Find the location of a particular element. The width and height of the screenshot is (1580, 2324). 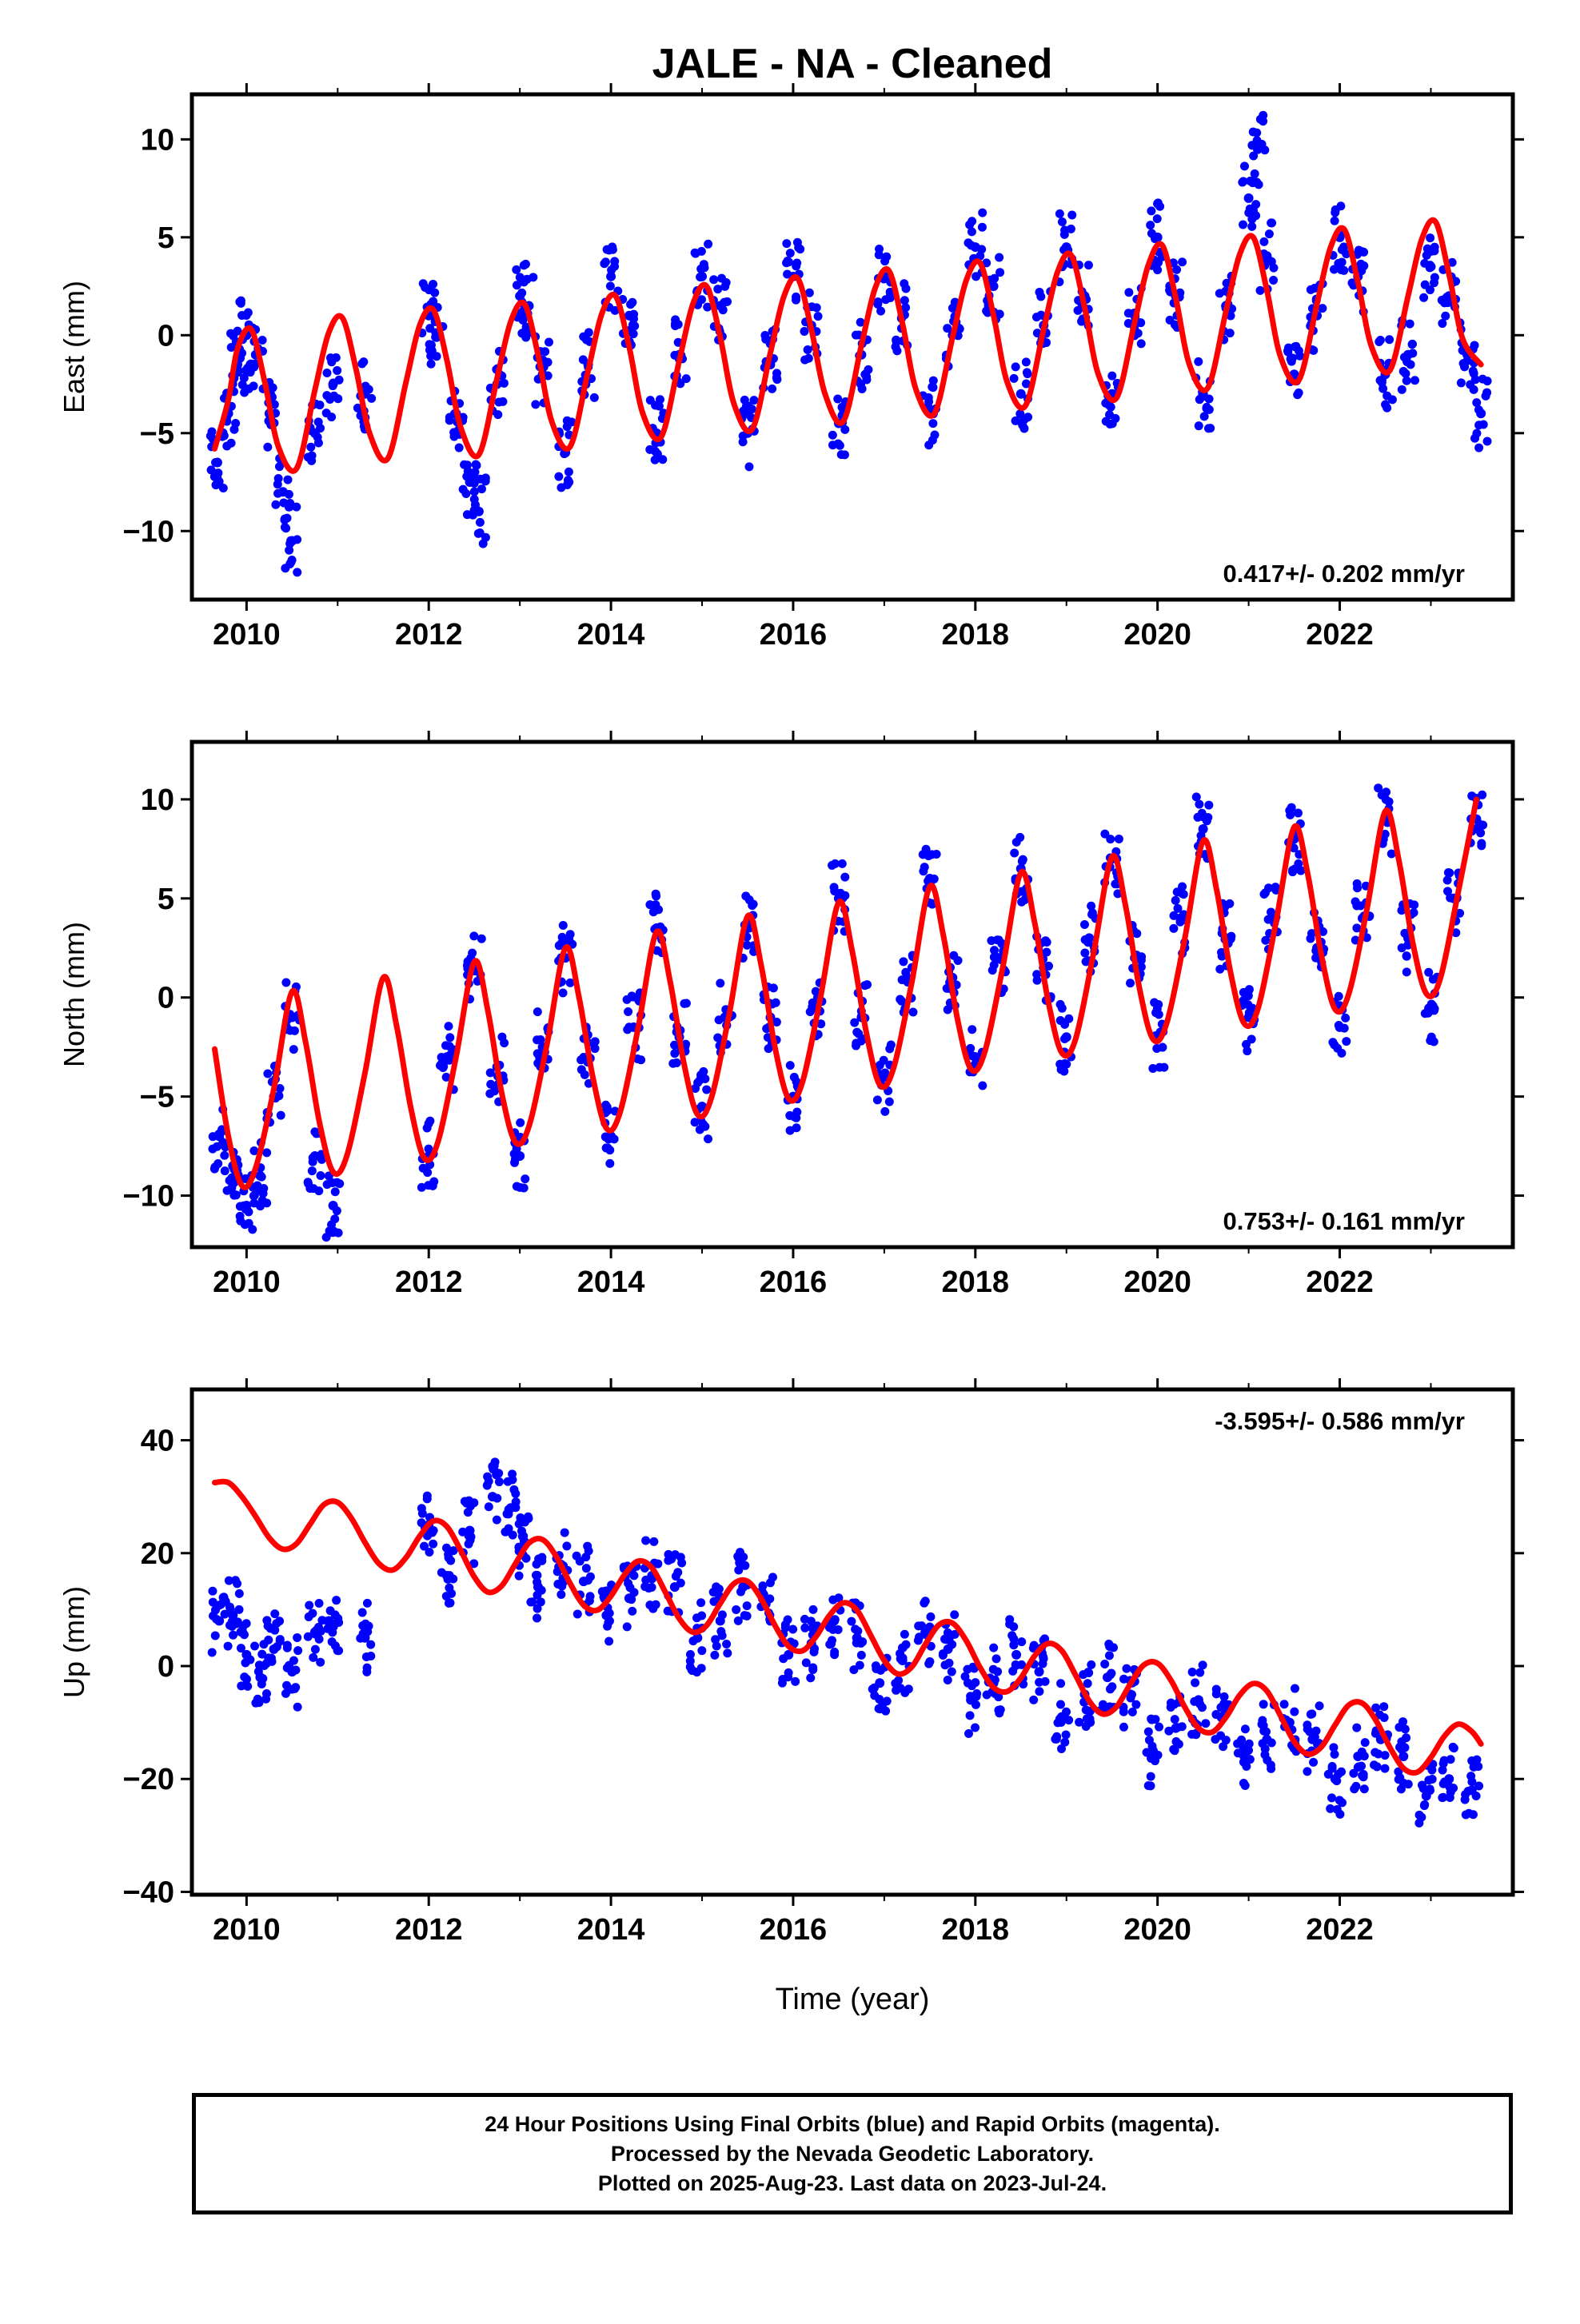

north-x-tick-label: 2018 is located at coordinates (976, 1283).